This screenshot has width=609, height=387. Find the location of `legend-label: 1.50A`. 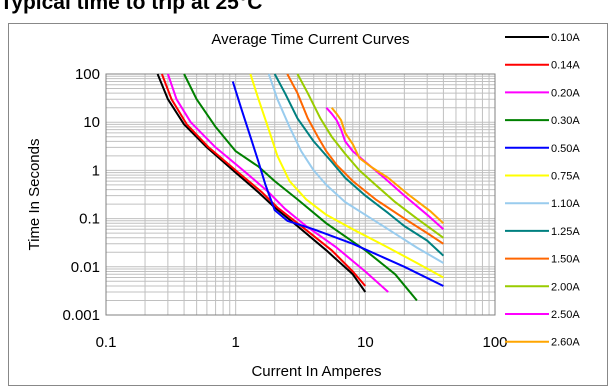

legend-label: 1.50A is located at coordinates (565, 260).